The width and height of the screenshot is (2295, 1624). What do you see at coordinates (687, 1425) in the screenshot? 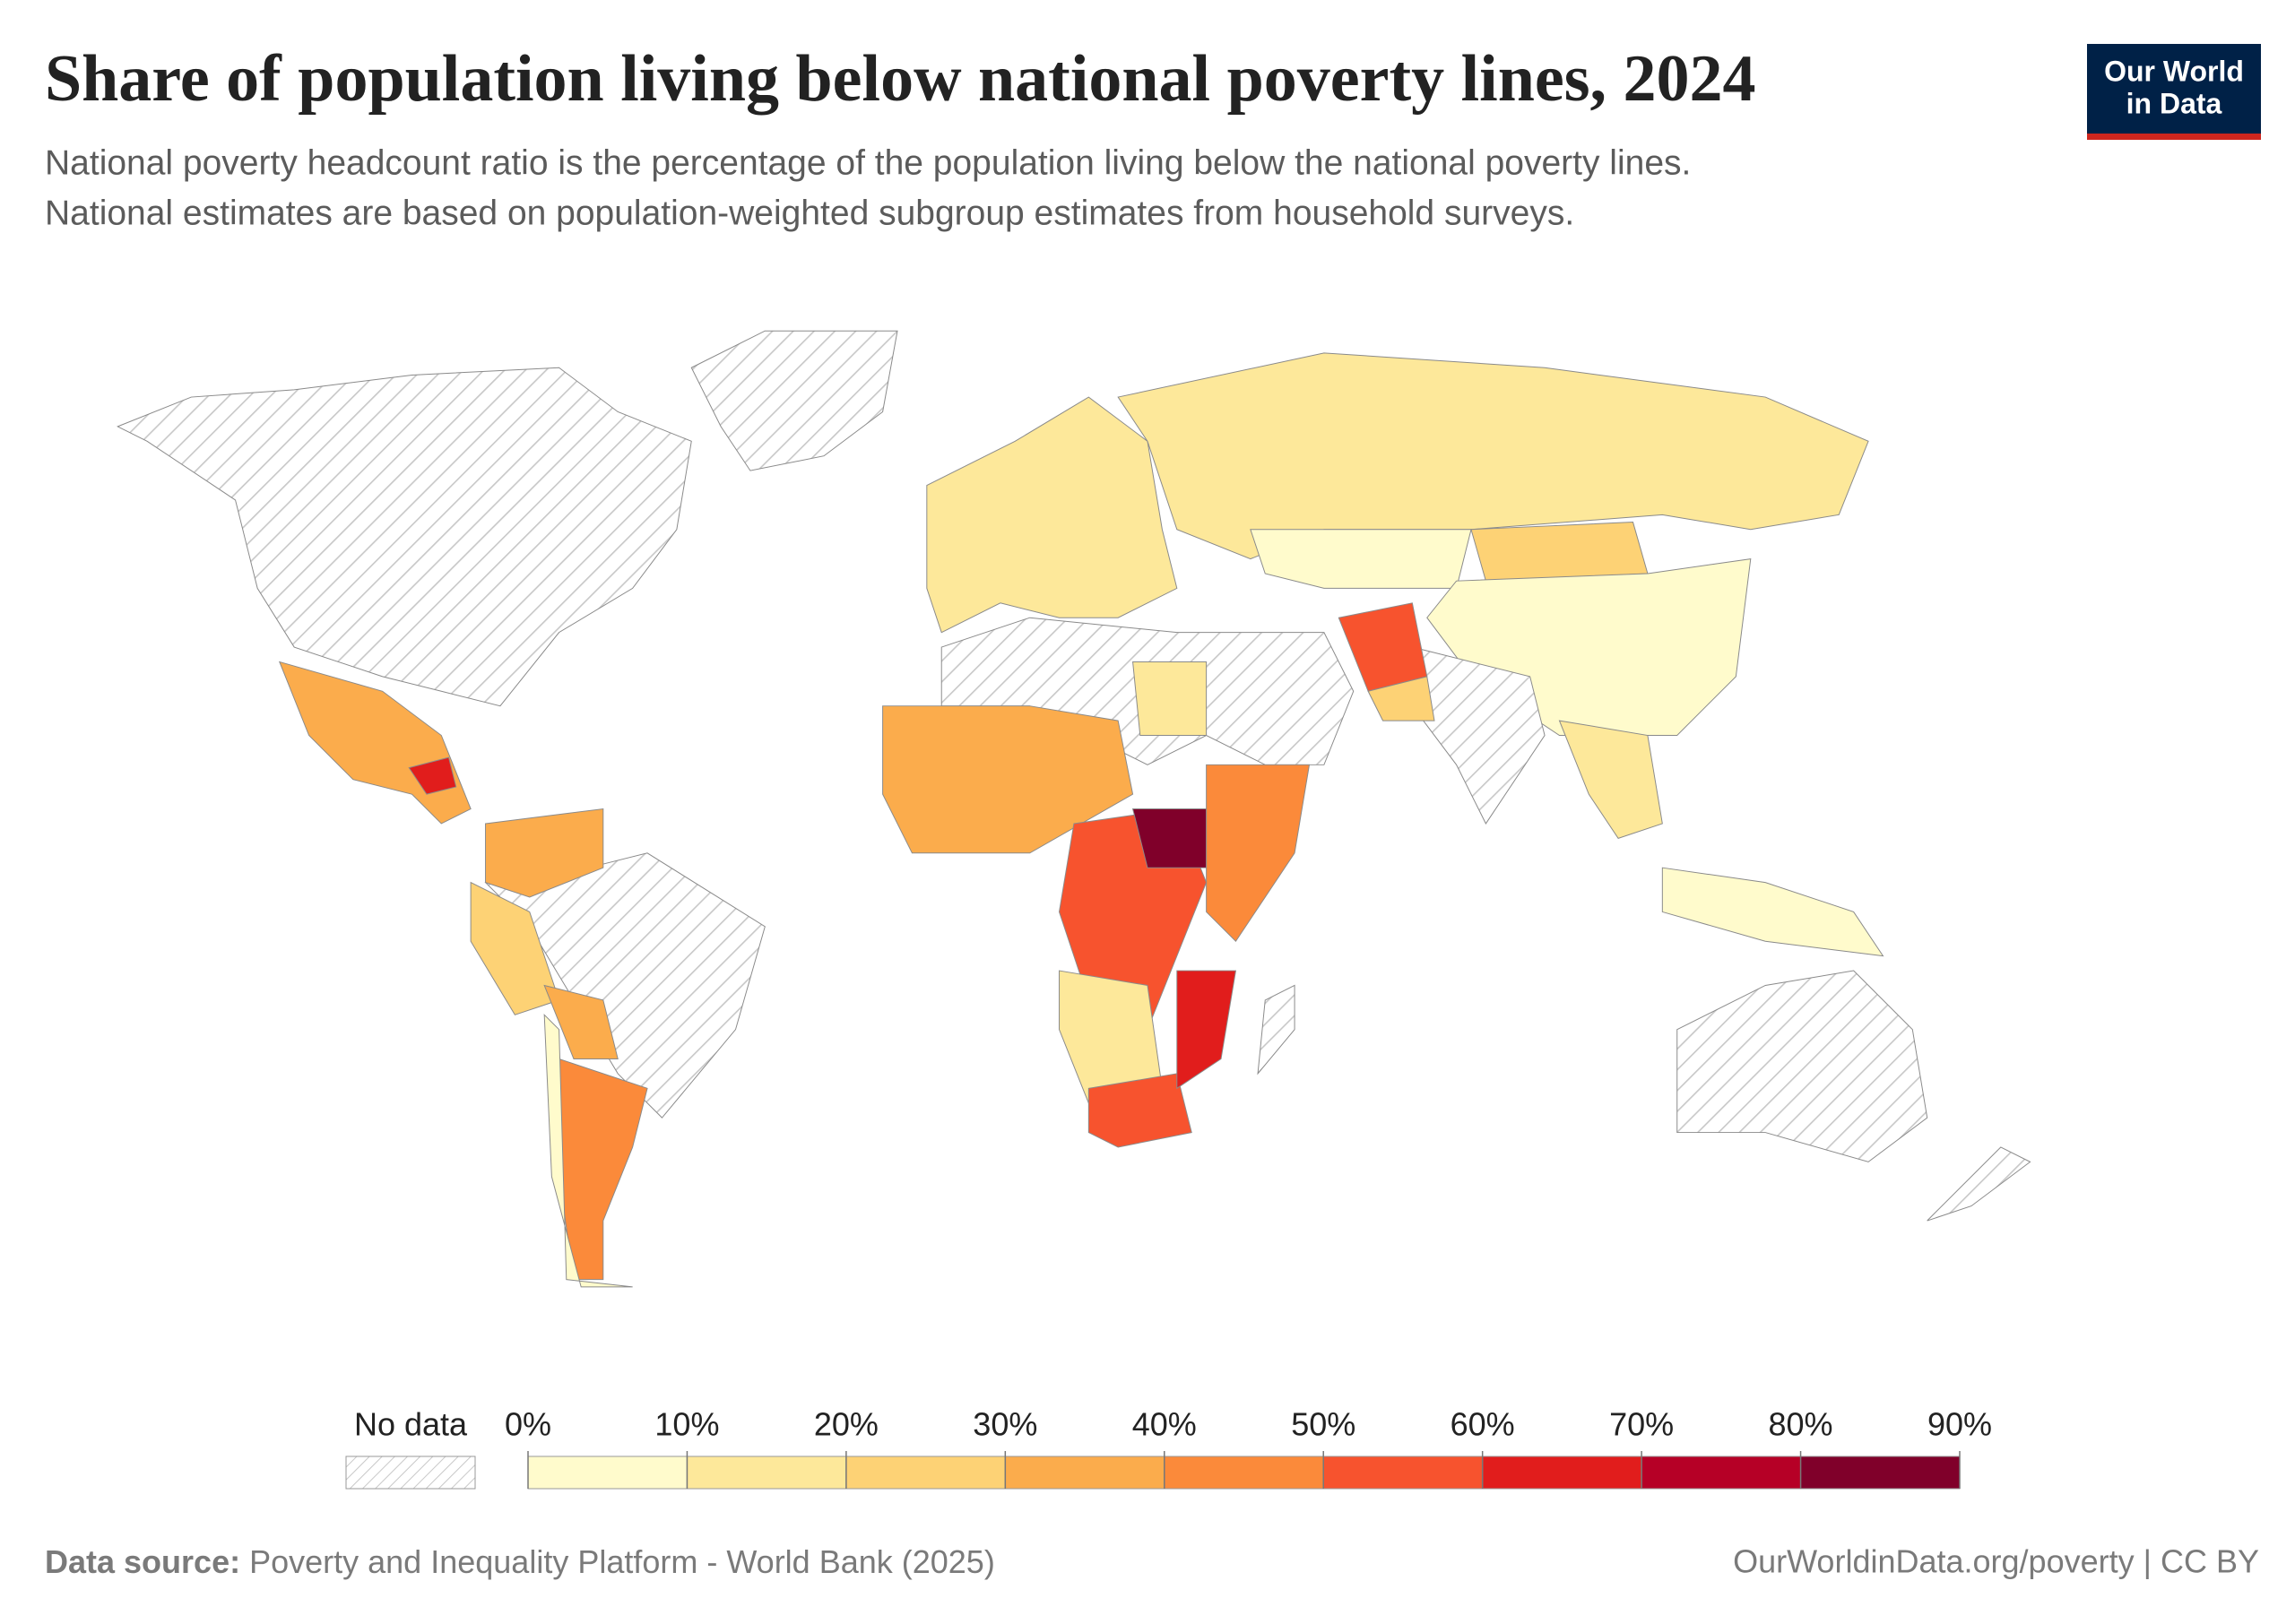
I see `legend-tick-label: 10%` at bounding box center [687, 1425].